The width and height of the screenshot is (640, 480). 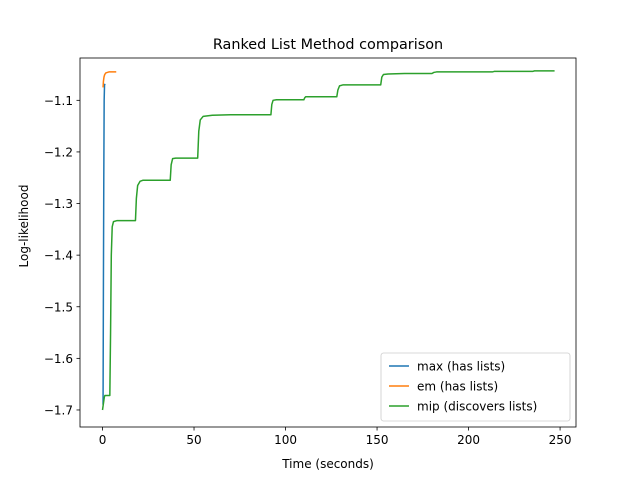 I want to click on y-tick-label-3: −1.4, so click(x=58, y=256).